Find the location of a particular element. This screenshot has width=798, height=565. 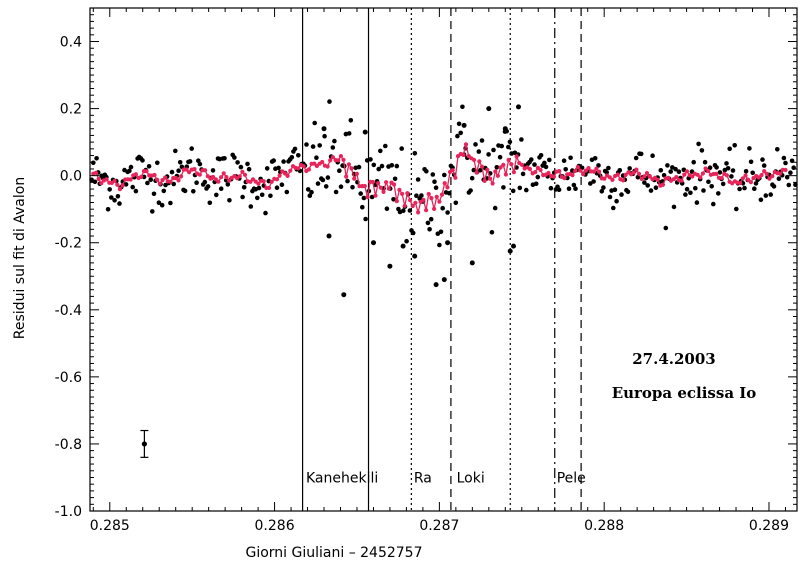

x-tick-label: 0.286 is located at coordinates (275, 526).